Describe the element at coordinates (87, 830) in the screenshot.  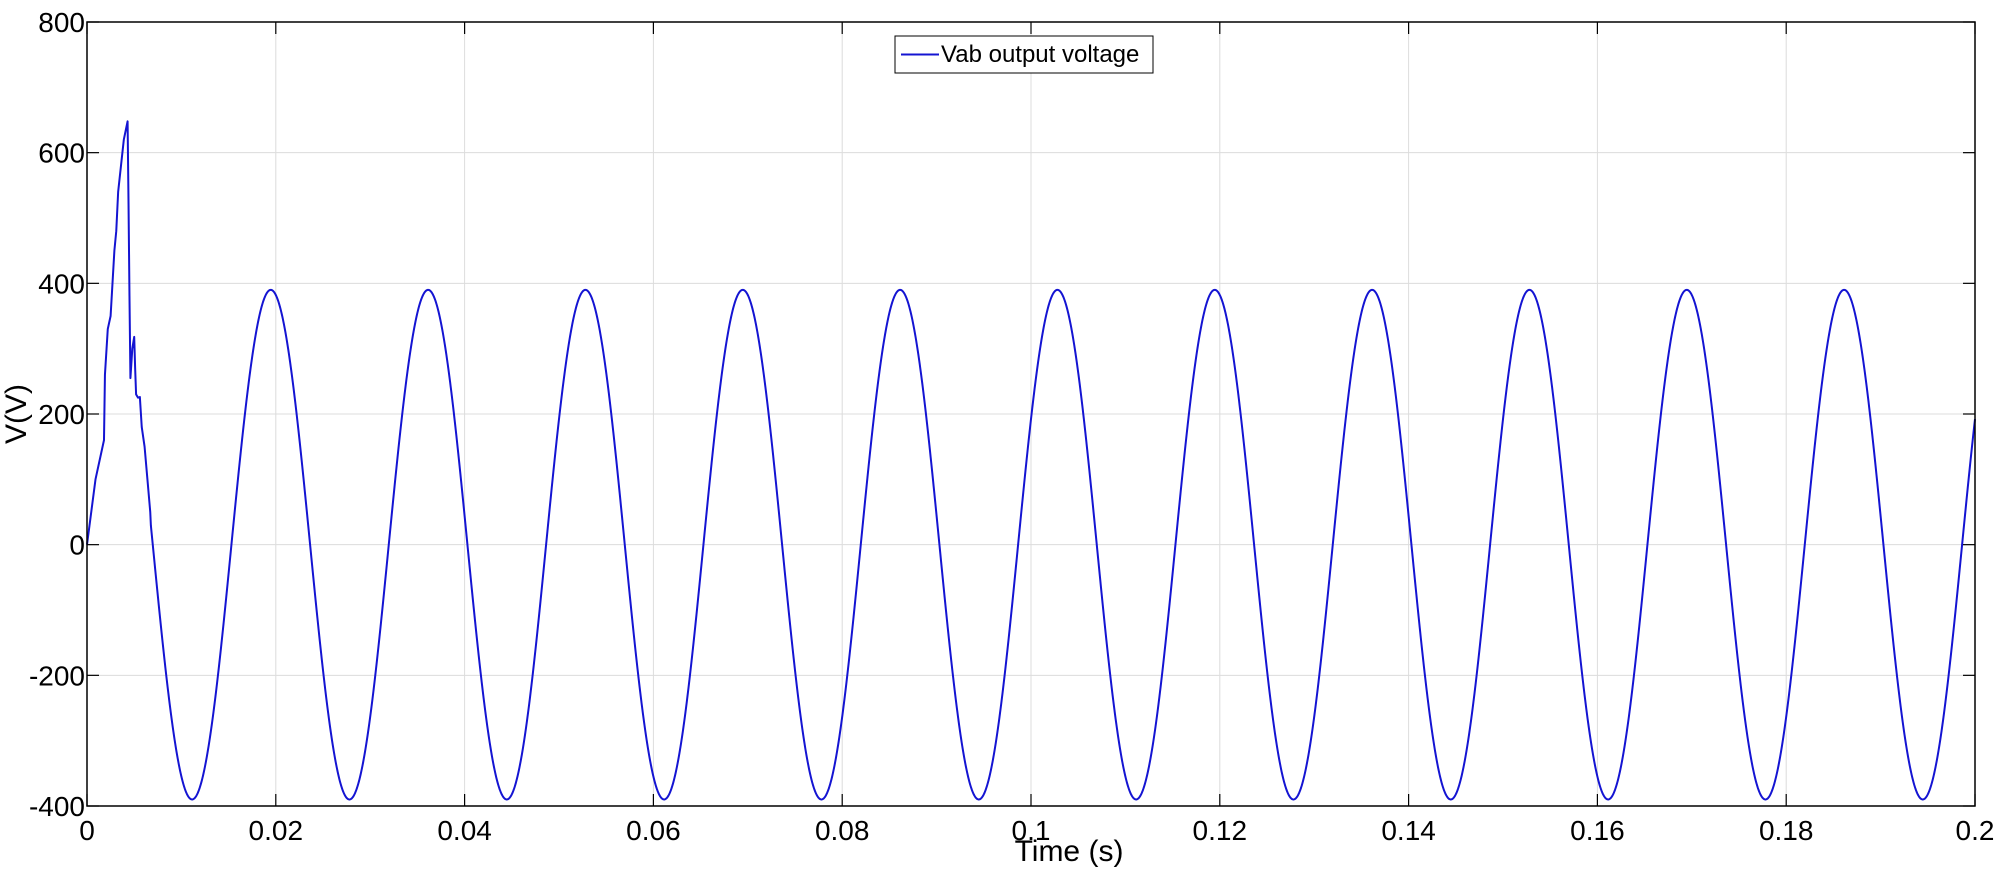
I see `x-tick-label: 0` at that location.